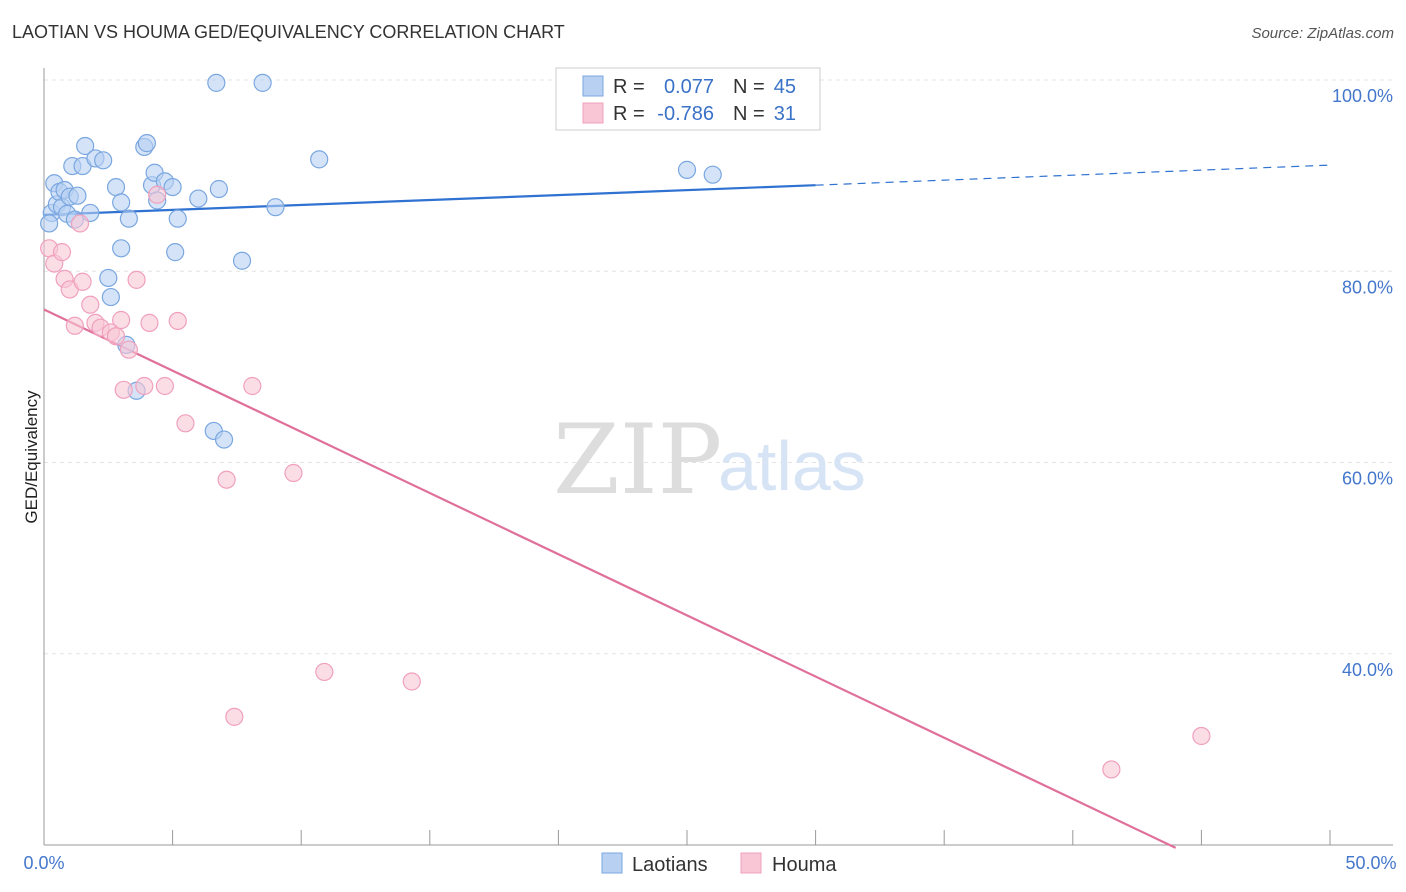 Image resolution: width=1406 pixels, height=892 pixels. What do you see at coordinates (429, 200) in the screenshot?
I see `trend-line-laotians` at bounding box center [429, 200].